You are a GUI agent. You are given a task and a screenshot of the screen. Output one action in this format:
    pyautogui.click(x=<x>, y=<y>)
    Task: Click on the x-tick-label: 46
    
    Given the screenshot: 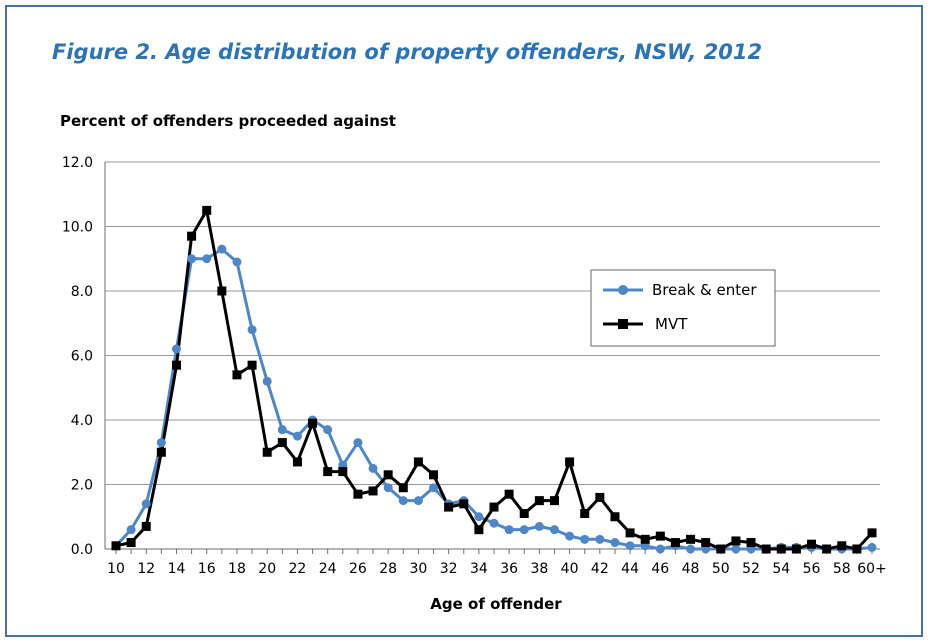 What is the action you would take?
    pyautogui.click(x=660, y=569)
    